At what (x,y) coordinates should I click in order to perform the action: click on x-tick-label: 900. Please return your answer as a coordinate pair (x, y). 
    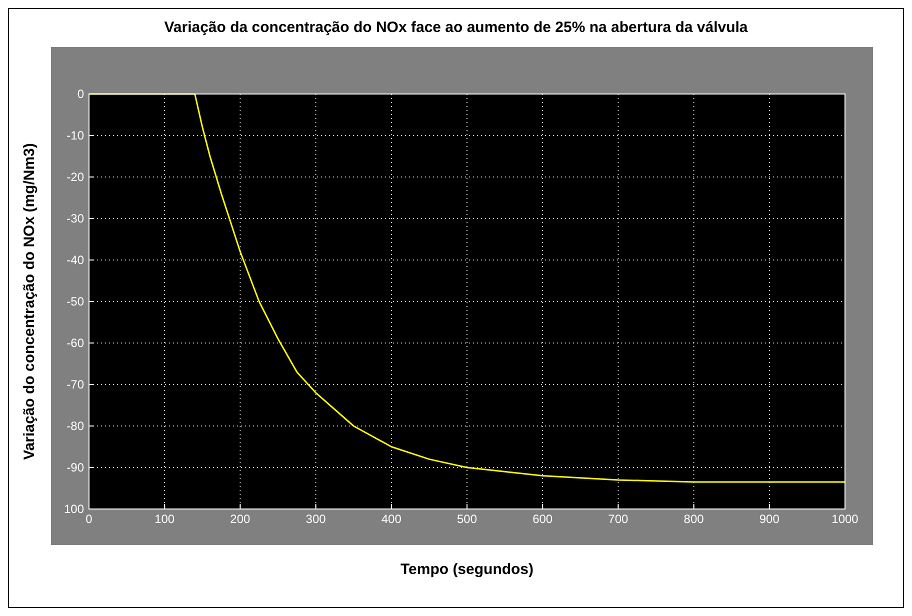
    Looking at the image, I should click on (769, 519).